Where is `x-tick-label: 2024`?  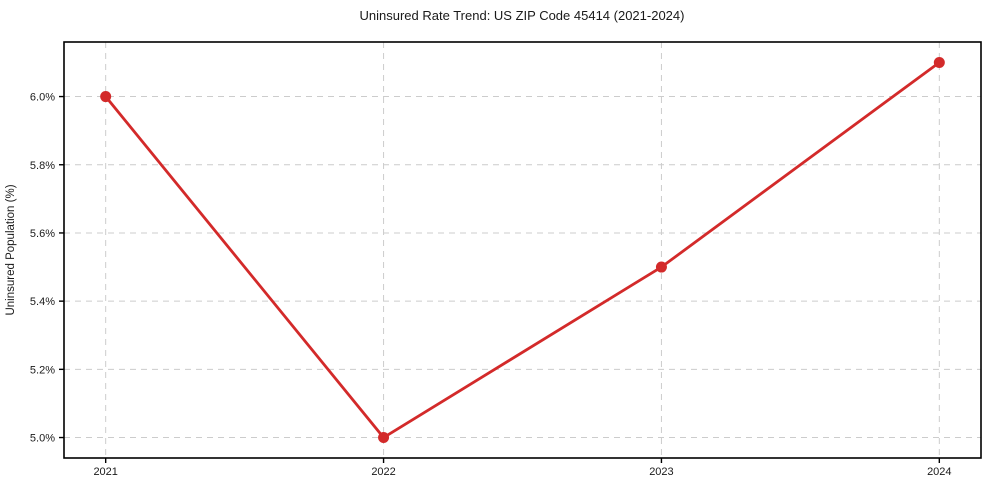 x-tick-label: 2024 is located at coordinates (939, 472).